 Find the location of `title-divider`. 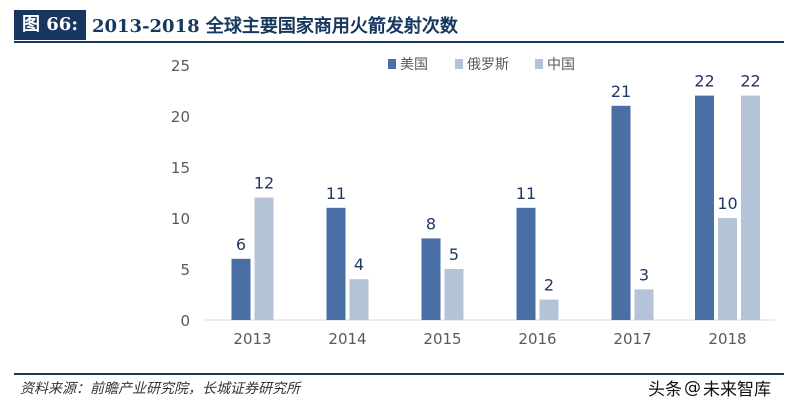

title-divider is located at coordinates (399, 42).